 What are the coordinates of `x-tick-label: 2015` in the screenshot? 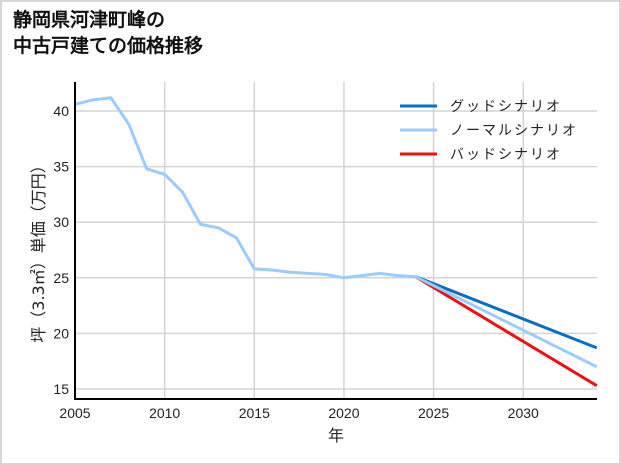 It's located at (254, 413).